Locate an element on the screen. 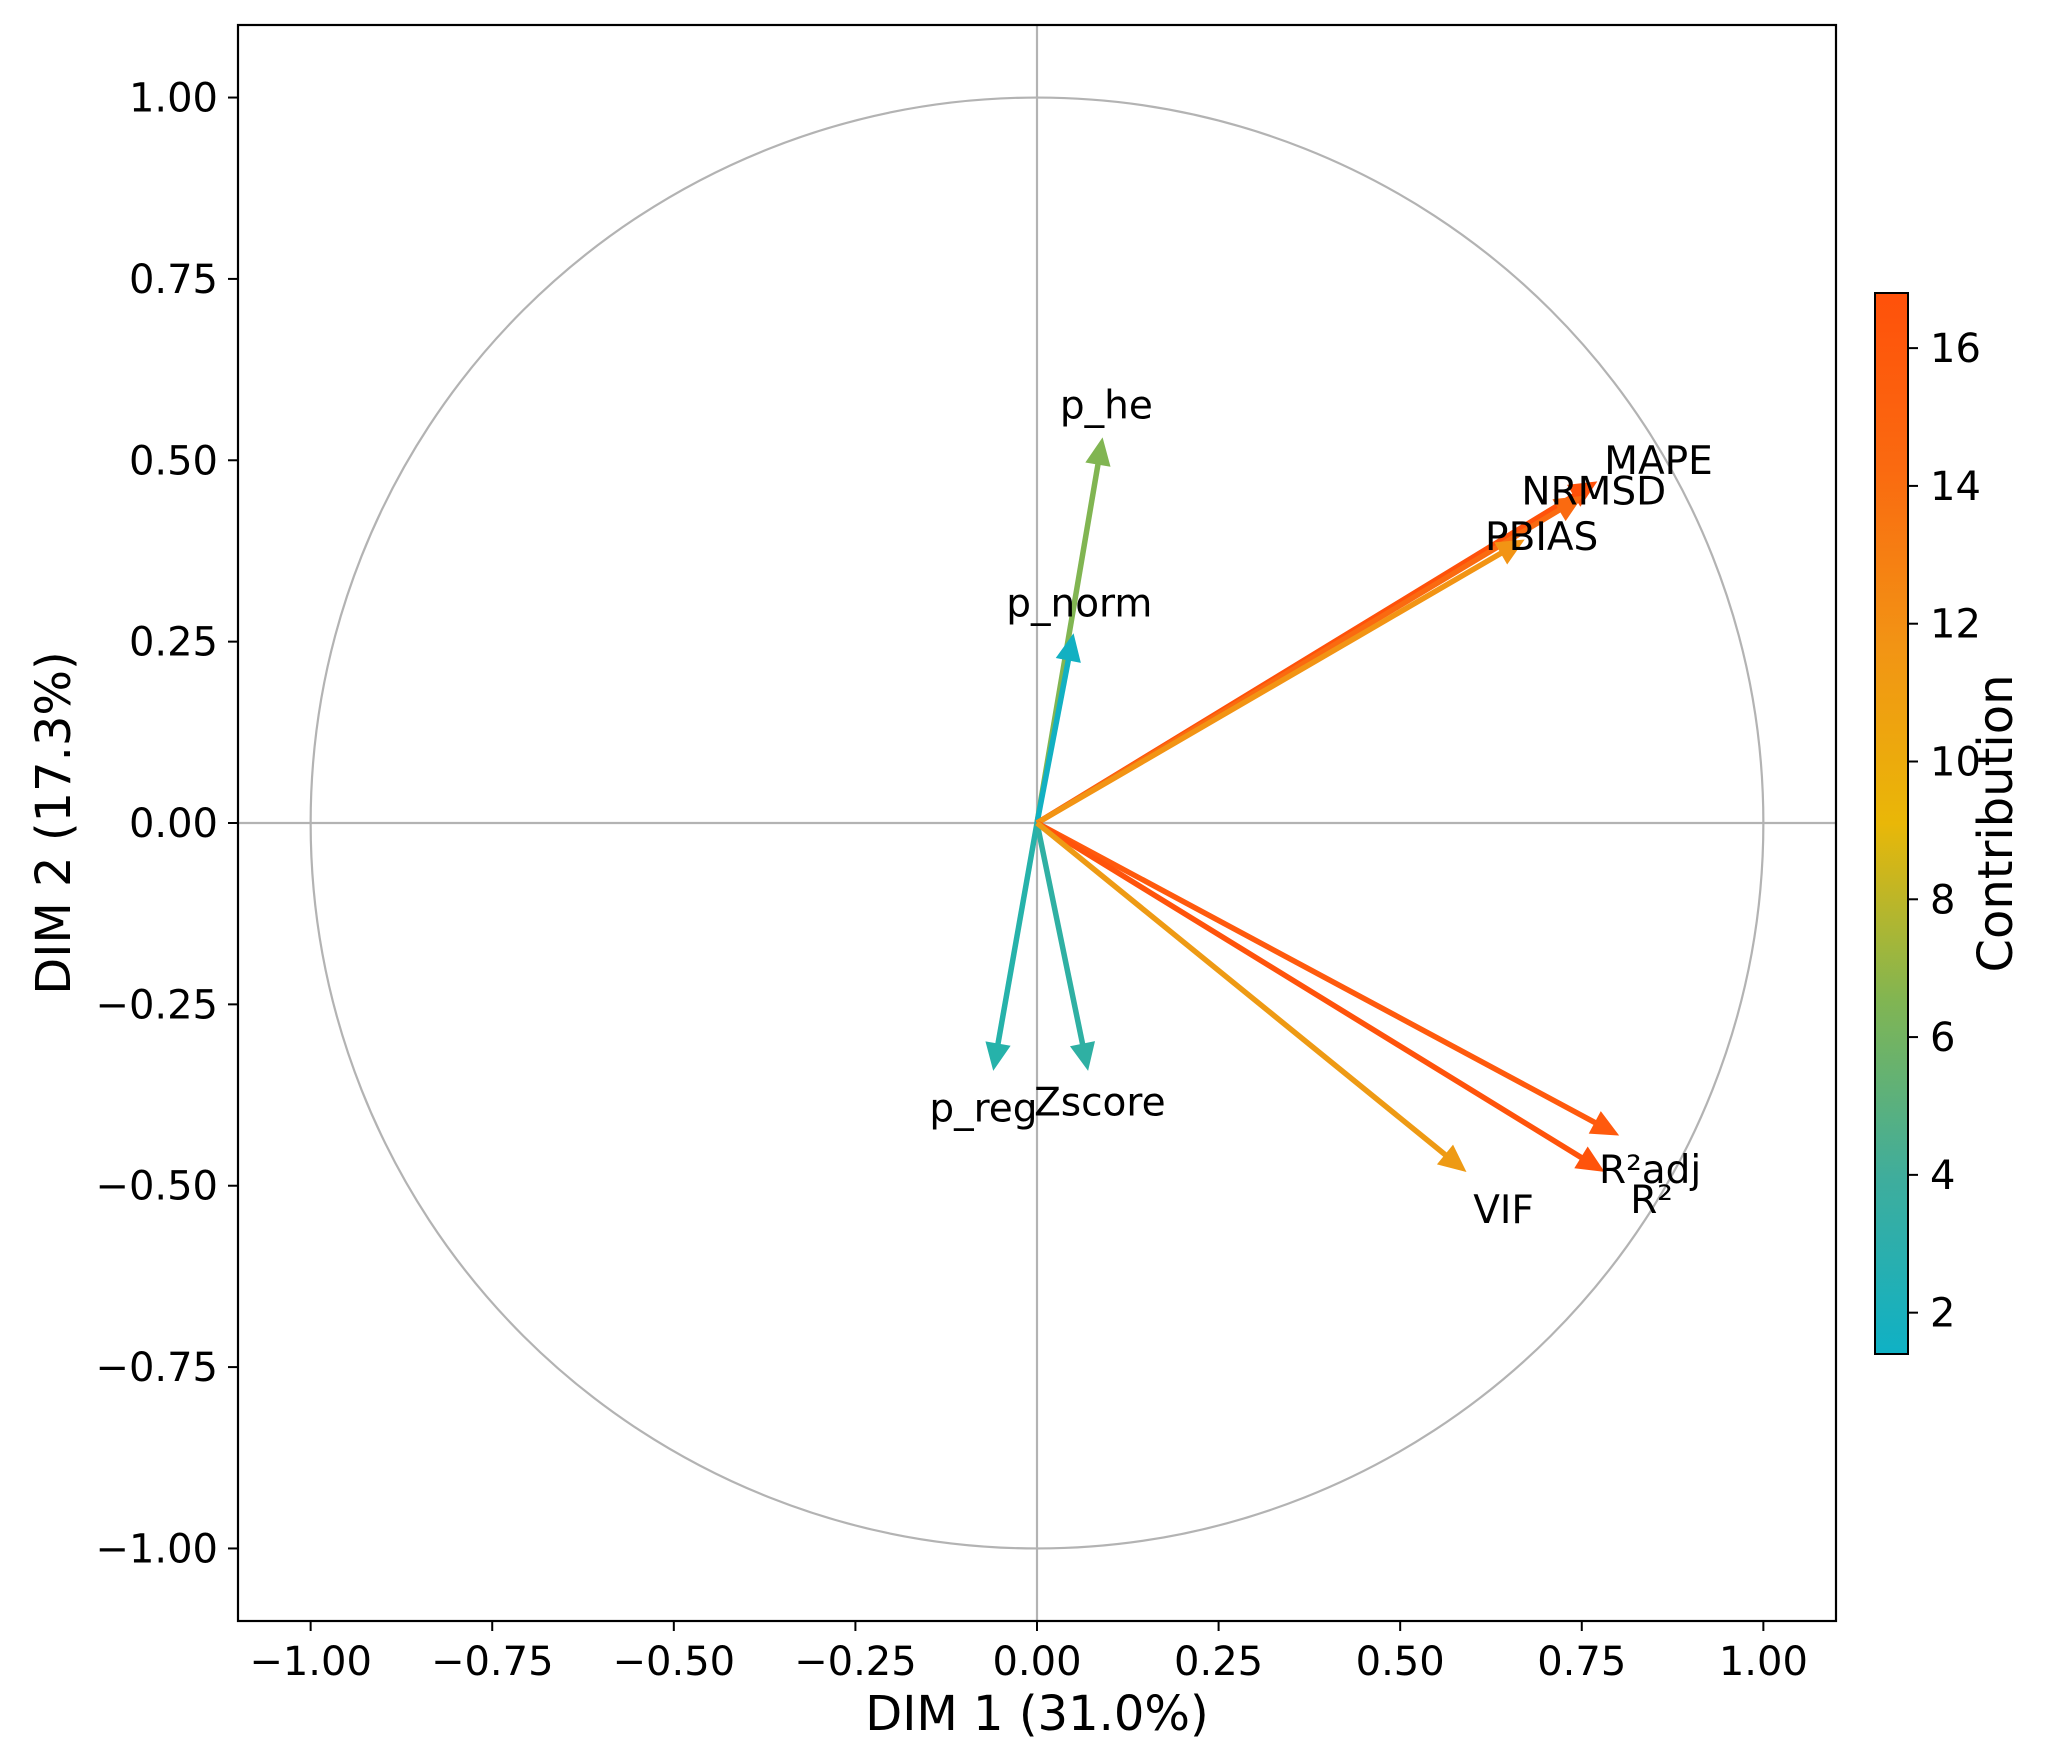 The image size is (2048, 1757). y-tick-label: −0.25 is located at coordinates (156, 1005).